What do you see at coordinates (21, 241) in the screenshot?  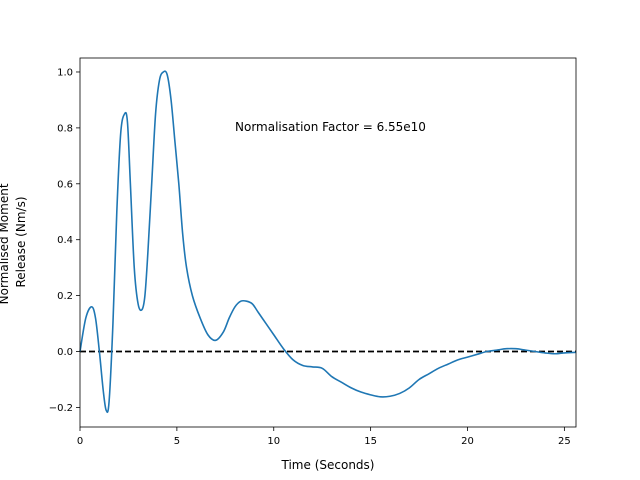 I see `y-axis-title-line-2: Release (Nm/s)` at bounding box center [21, 241].